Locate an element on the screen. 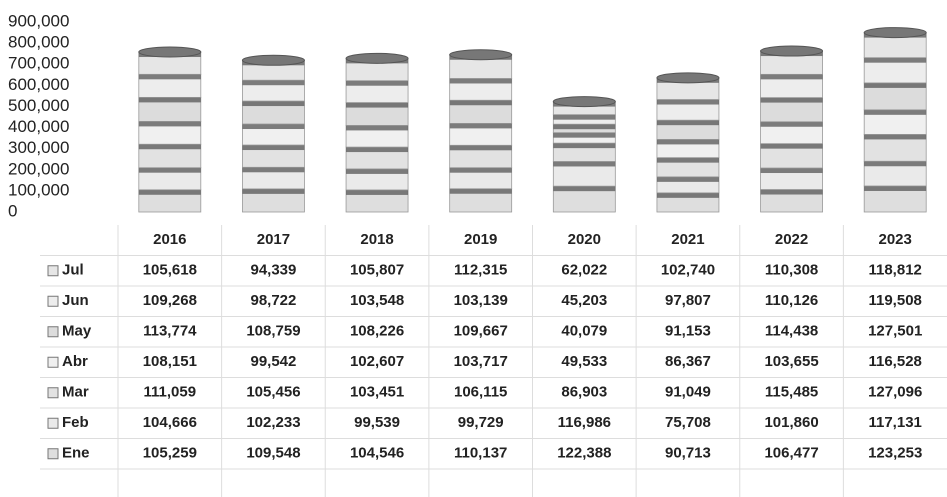  y-tick-label: 200,000 is located at coordinates (38, 168).